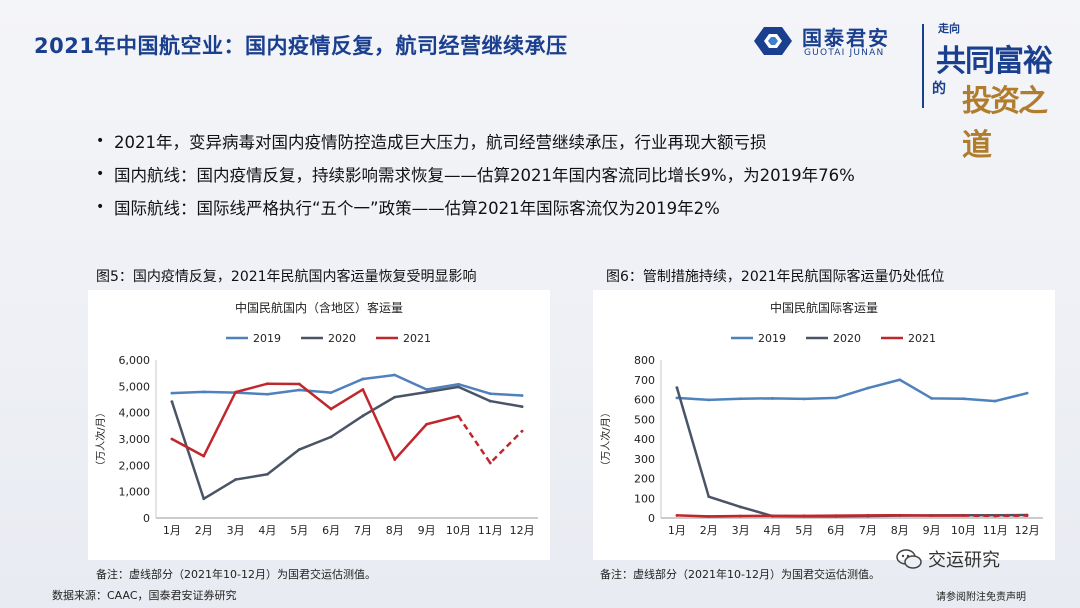 The width and height of the screenshot is (1080, 608). What do you see at coordinates (773, 41) in the screenshot?
I see `logo-icon` at bounding box center [773, 41].